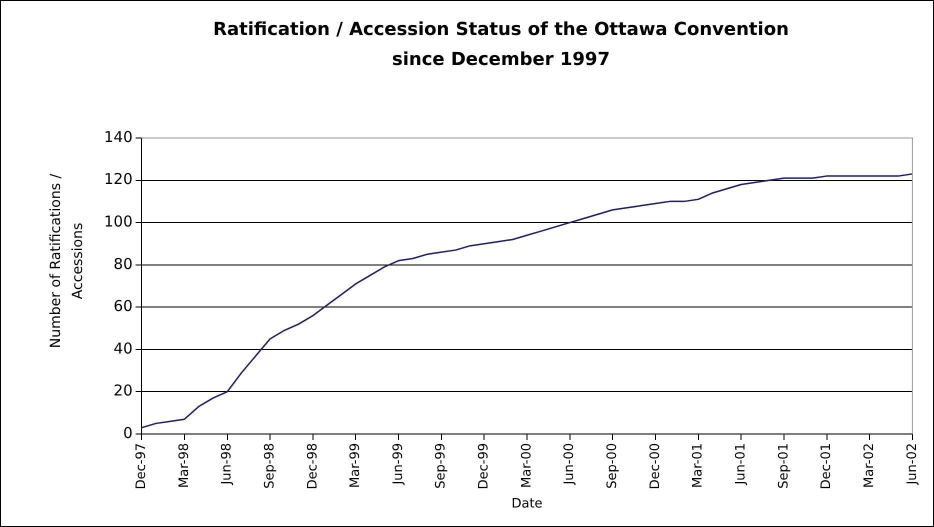  What do you see at coordinates (227, 464) in the screenshot?
I see `x-tick-label: Jun-98` at bounding box center [227, 464].